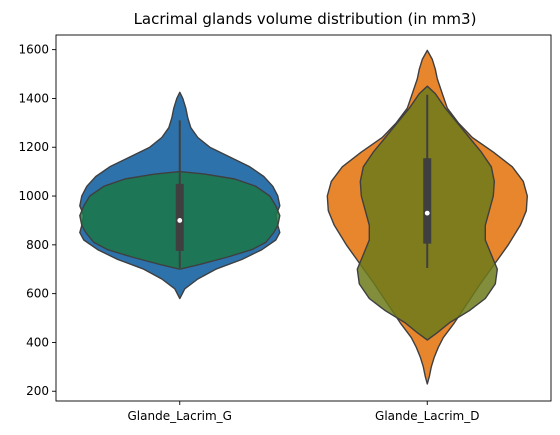 The width and height of the screenshot is (560, 435). I want to click on median-marker-glande-lacrim-g, so click(180, 220).